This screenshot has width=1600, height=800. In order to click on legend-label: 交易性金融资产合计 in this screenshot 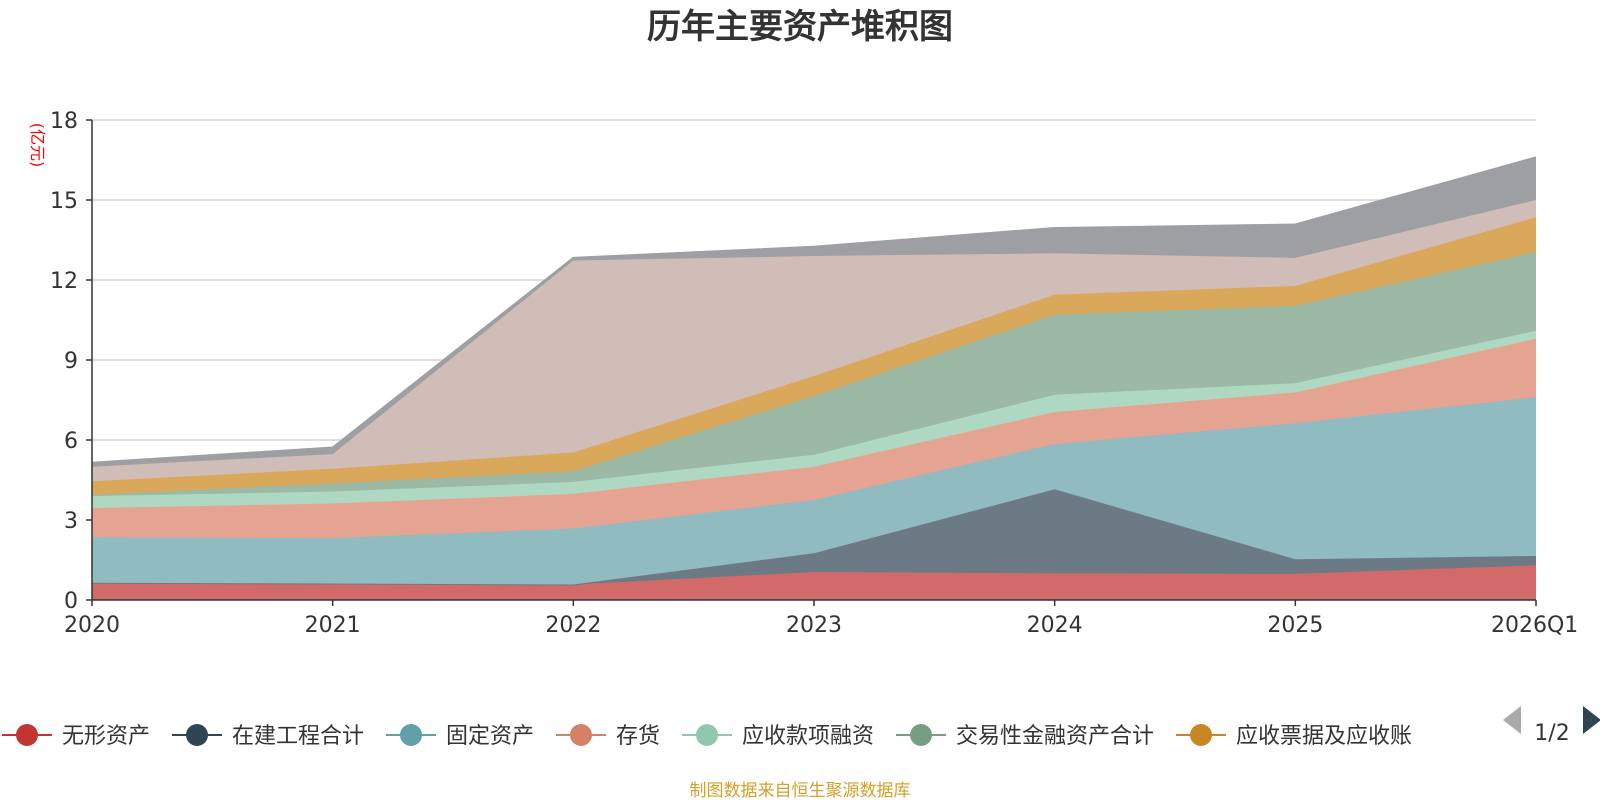, I will do `click(1055, 736)`.